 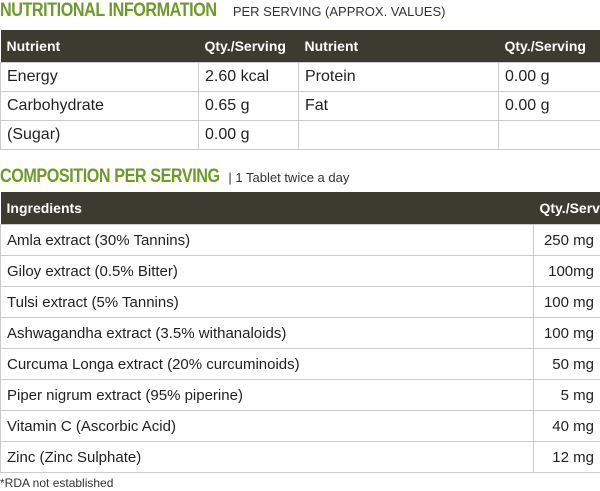 I want to click on table-row: (Sugar) 0.00 g, so click(x=300, y=135).